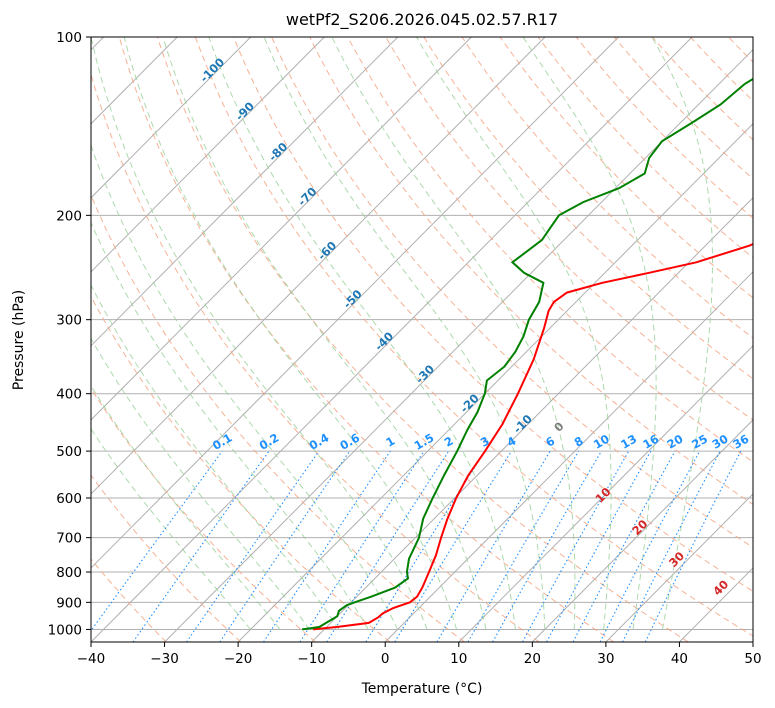 The height and width of the screenshot is (708, 775). I want to click on x-axis-label: Temperature (°C), so click(422, 689).